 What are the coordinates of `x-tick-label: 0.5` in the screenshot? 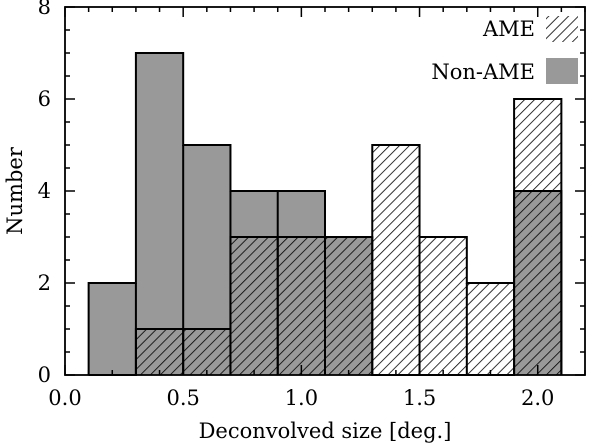 It's located at (182, 398).